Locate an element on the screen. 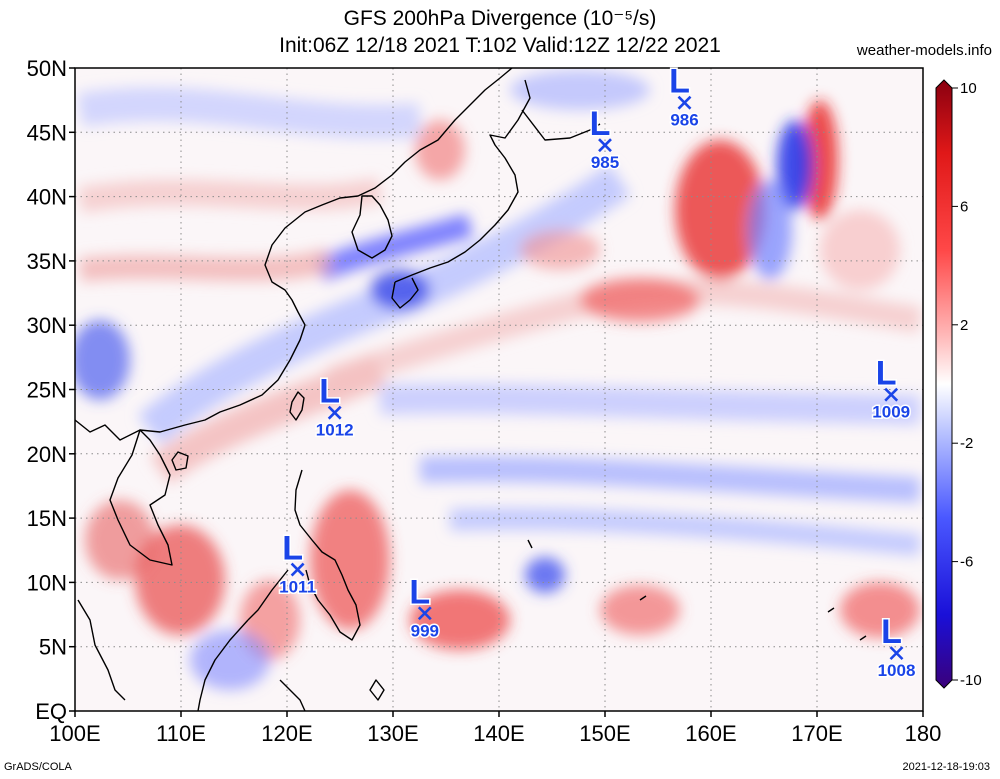 This screenshot has height=779, width=1000. low-center: L 1009 is located at coordinates (891, 388).